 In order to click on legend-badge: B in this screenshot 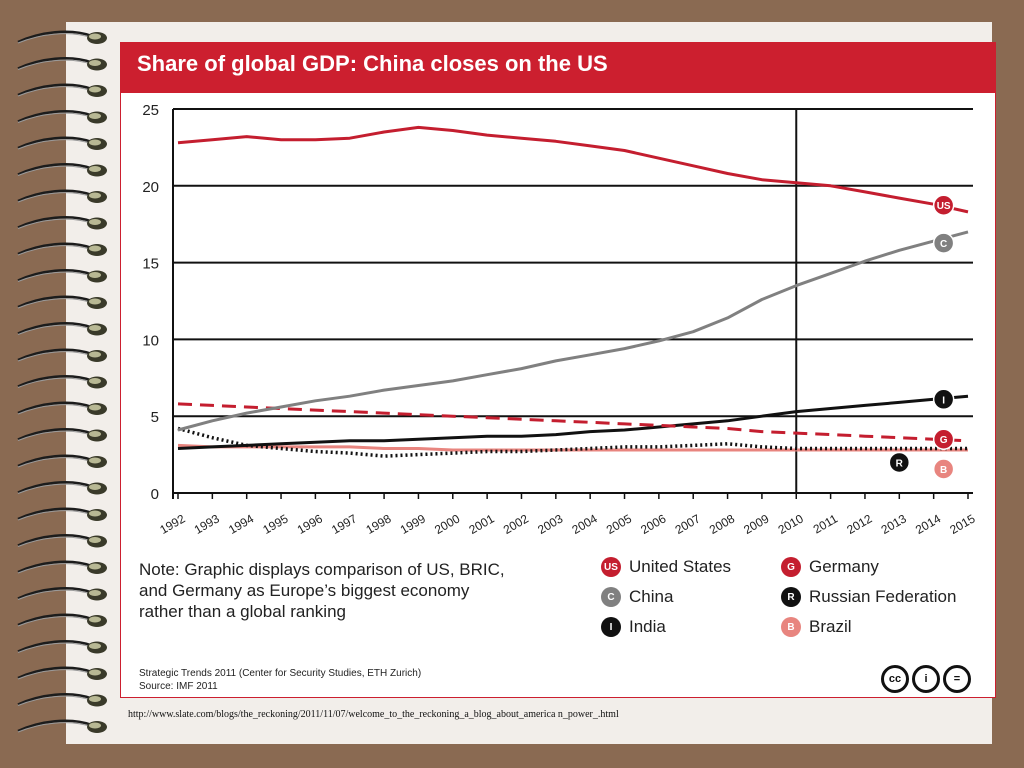, I will do `click(791, 627)`.